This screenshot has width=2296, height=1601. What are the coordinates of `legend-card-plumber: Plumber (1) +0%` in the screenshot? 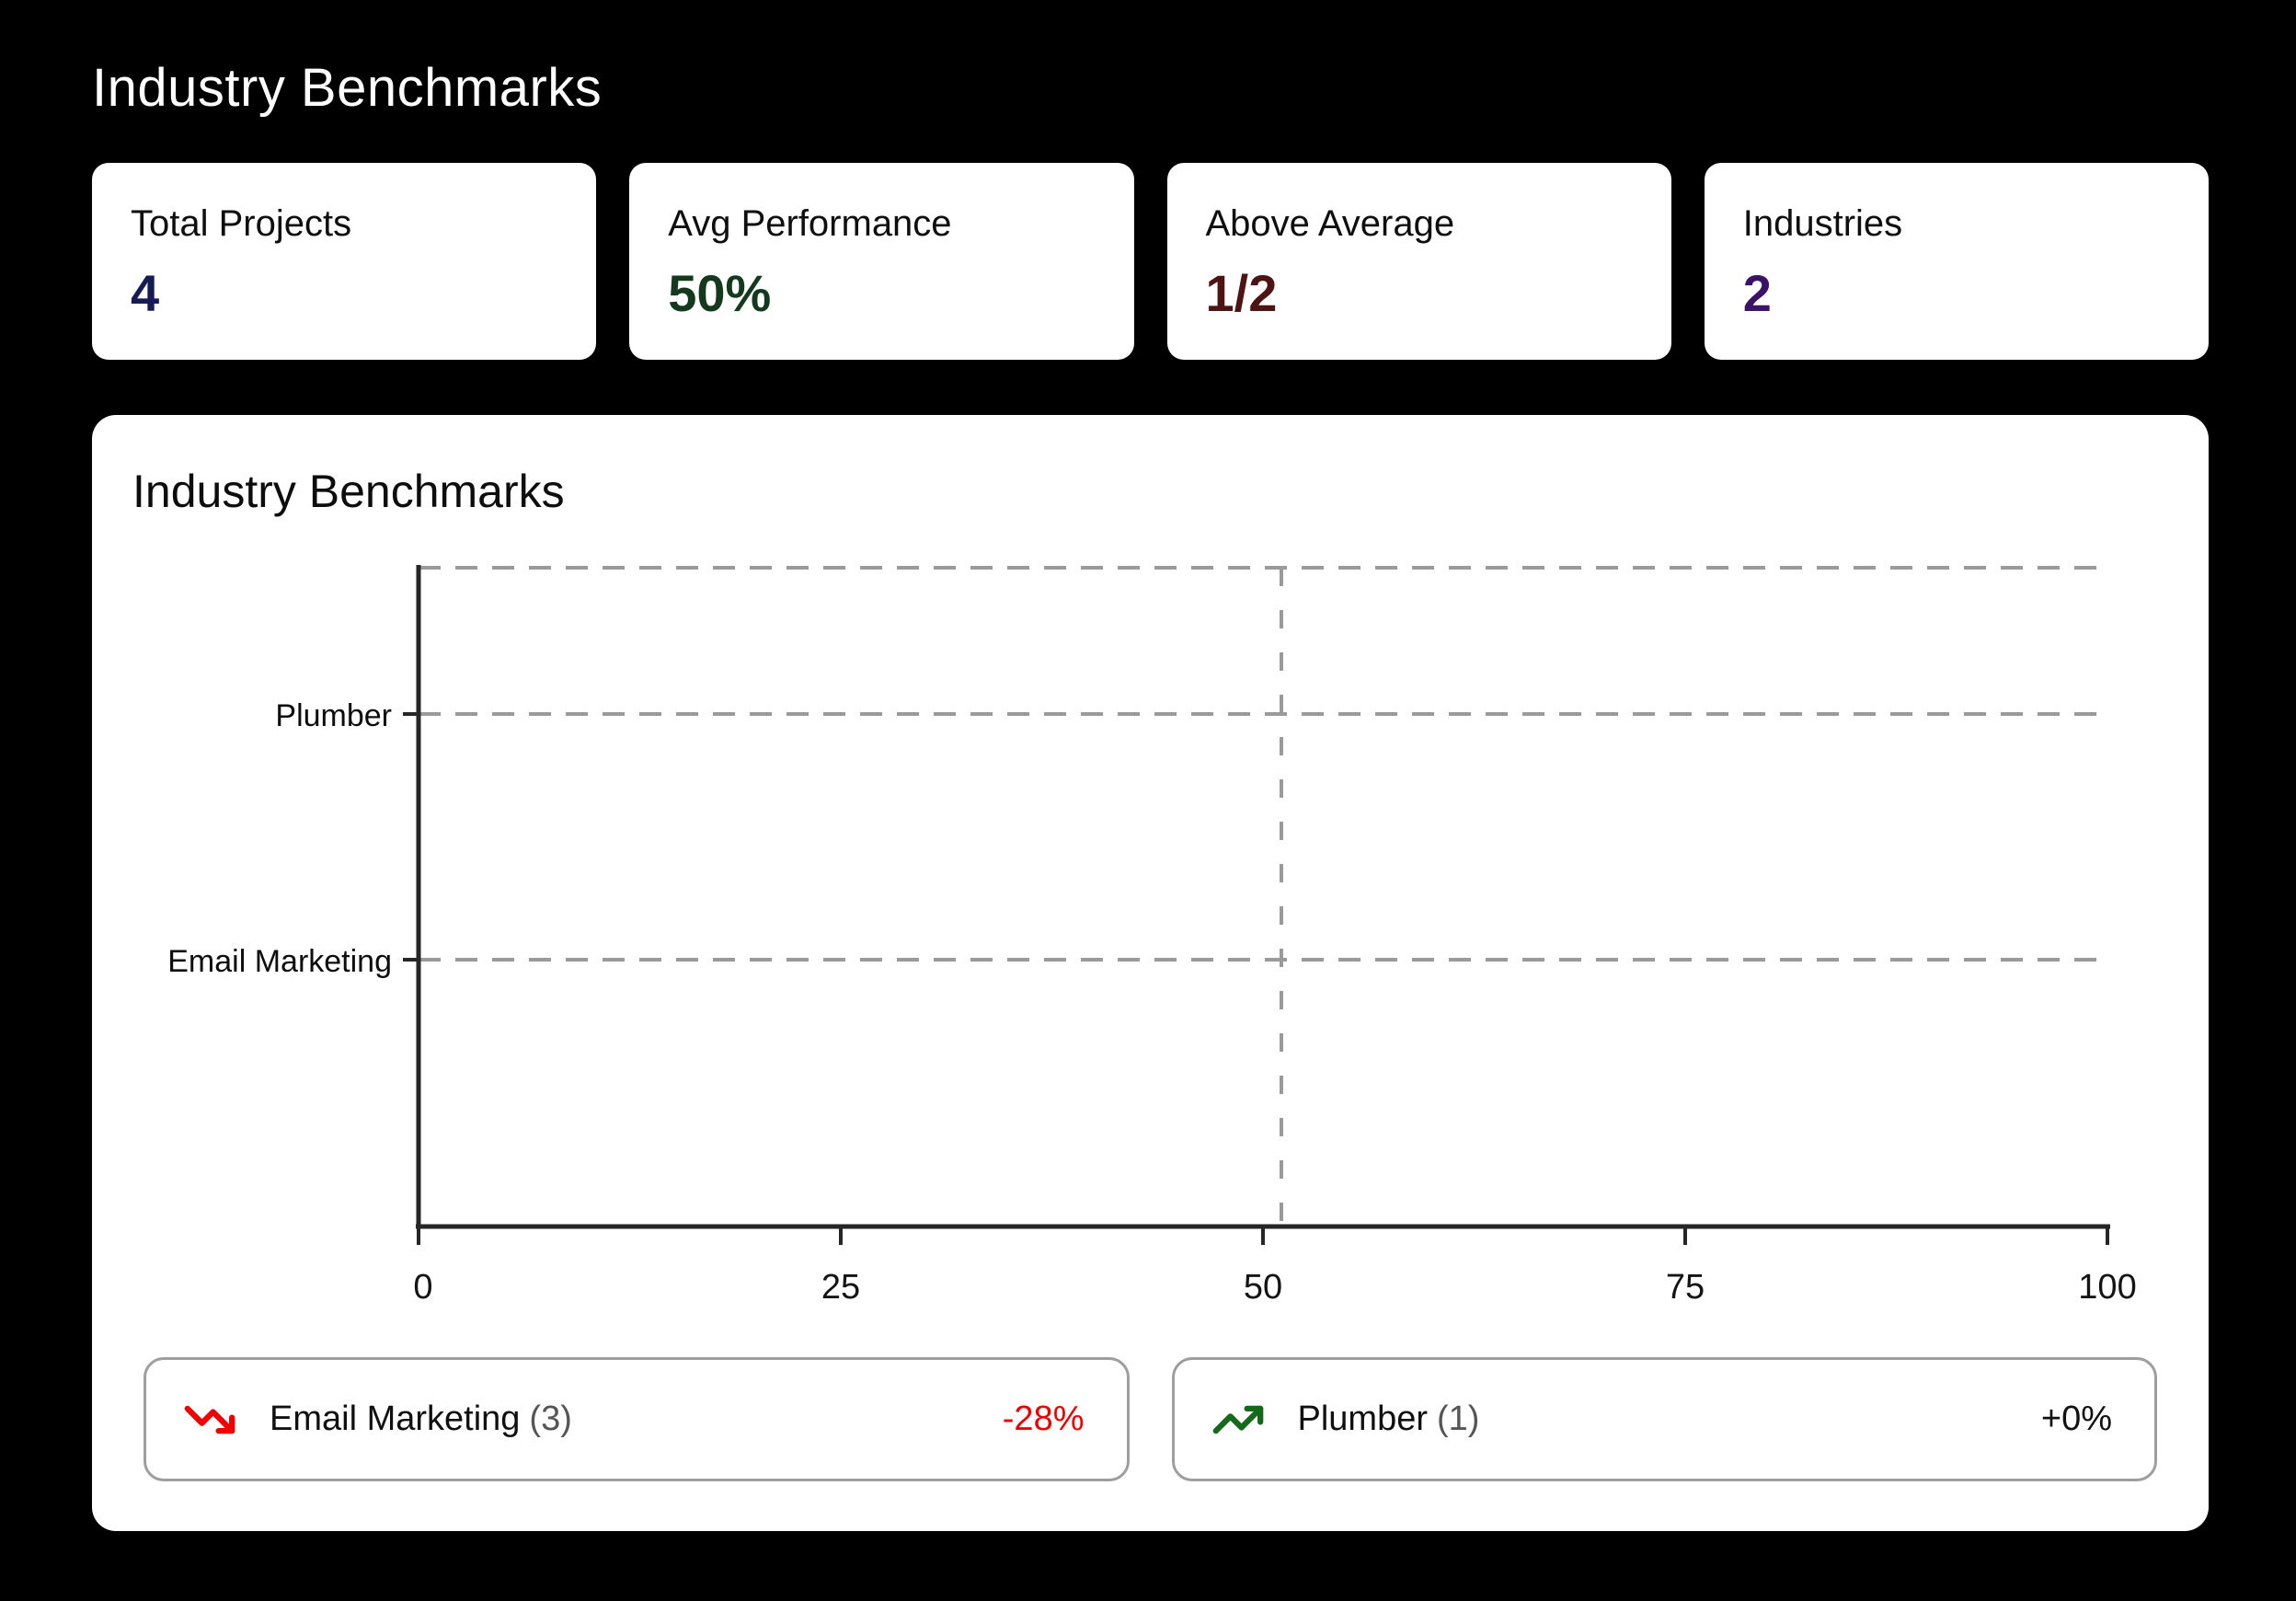 It's located at (1664, 1419).